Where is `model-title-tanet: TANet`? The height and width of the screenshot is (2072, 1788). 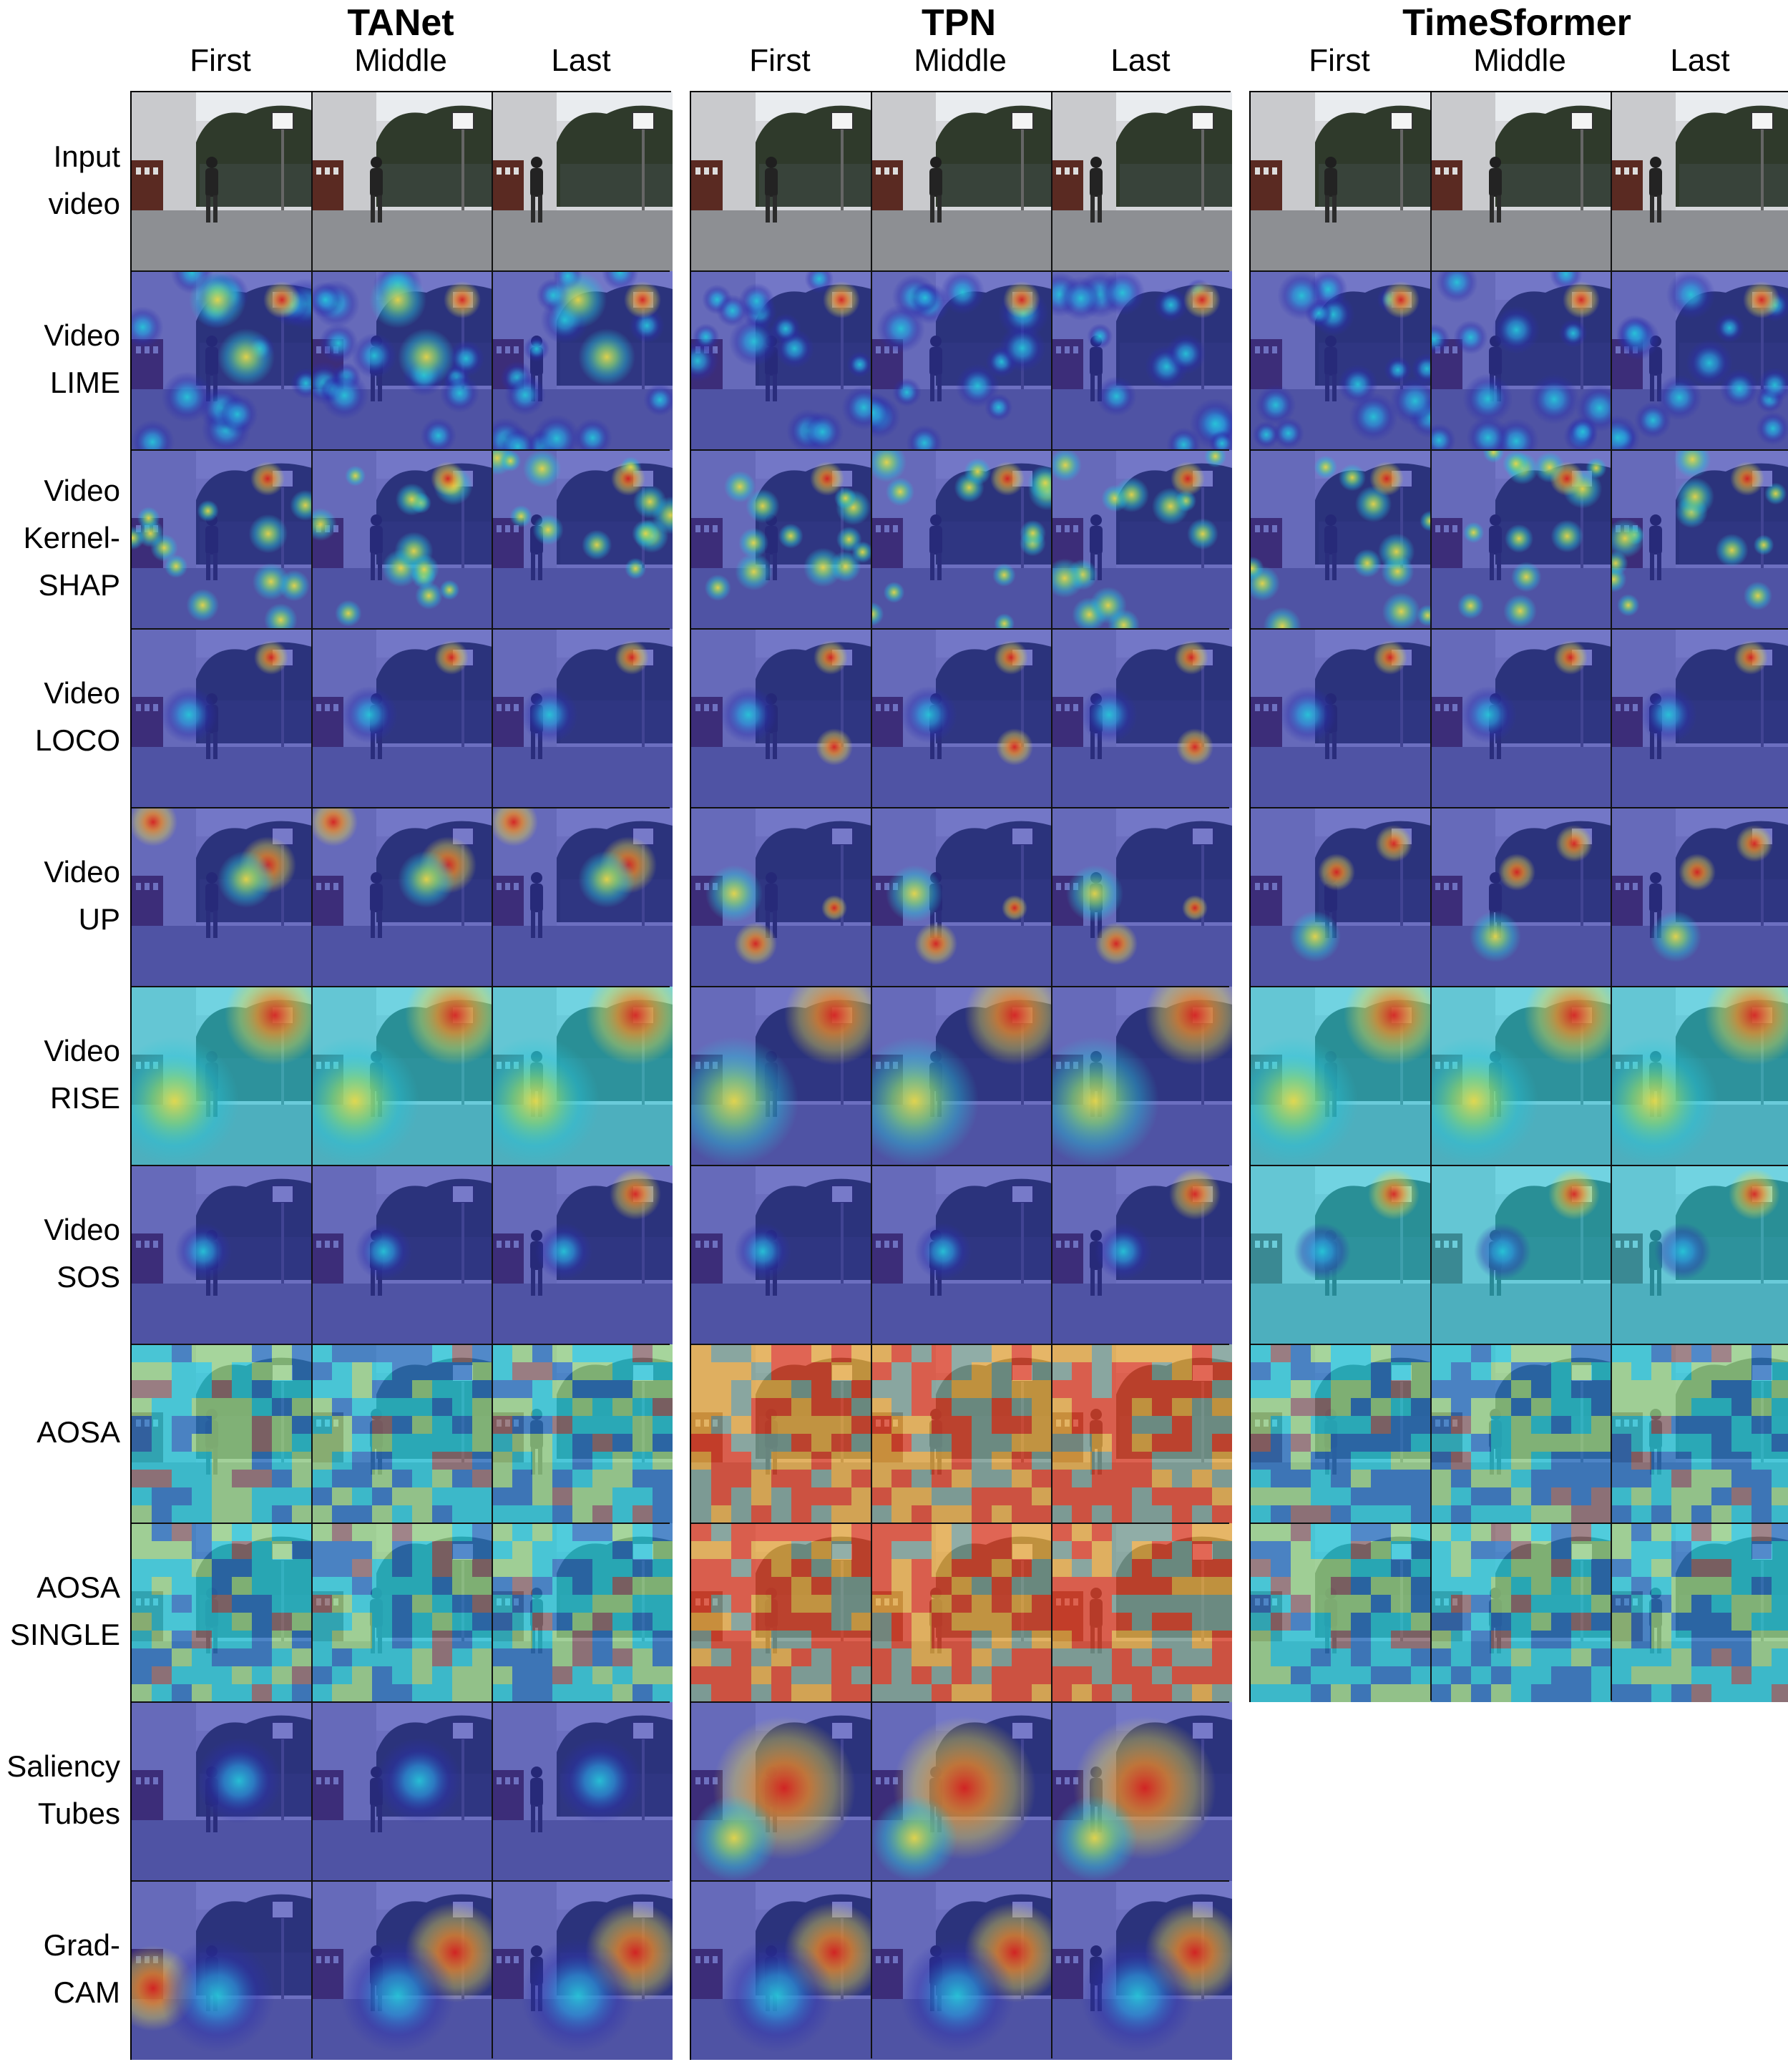 model-title-tanet: TANet is located at coordinates (400, 23).